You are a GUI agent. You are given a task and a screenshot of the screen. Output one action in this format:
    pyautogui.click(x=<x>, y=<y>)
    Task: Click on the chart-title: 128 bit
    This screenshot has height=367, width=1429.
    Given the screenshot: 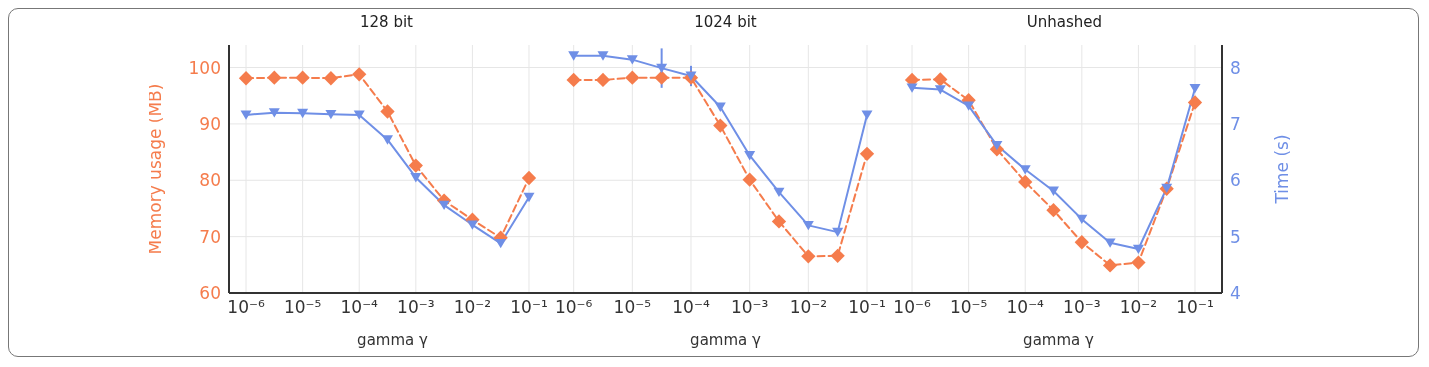 What is the action you would take?
    pyautogui.click(x=386, y=23)
    